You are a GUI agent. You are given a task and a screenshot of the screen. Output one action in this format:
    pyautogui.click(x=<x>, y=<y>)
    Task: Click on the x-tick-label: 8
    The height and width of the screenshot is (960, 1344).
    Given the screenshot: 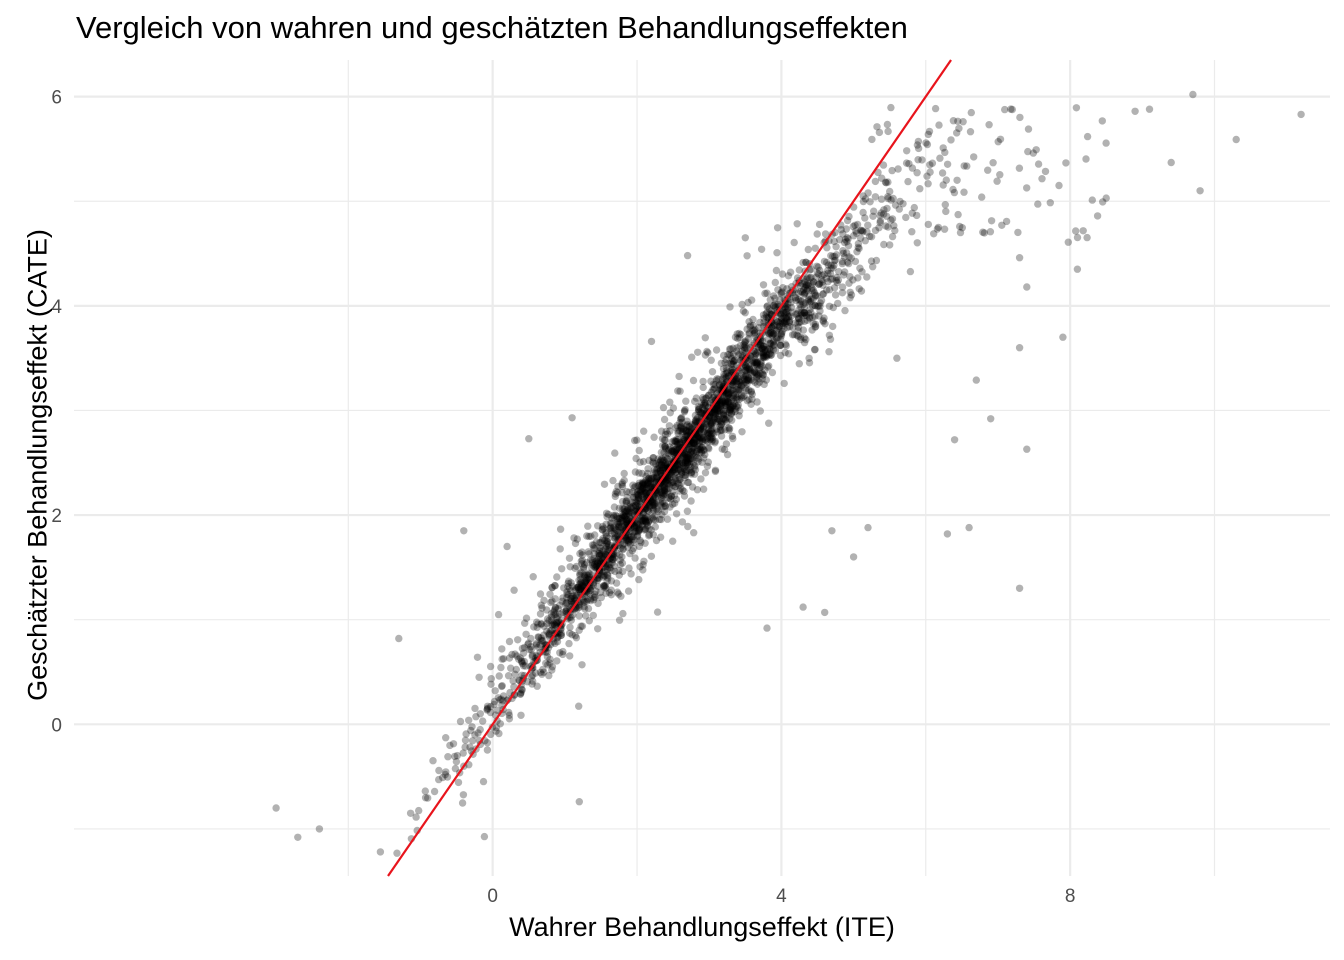 What is the action you would take?
    pyautogui.click(x=1070, y=896)
    